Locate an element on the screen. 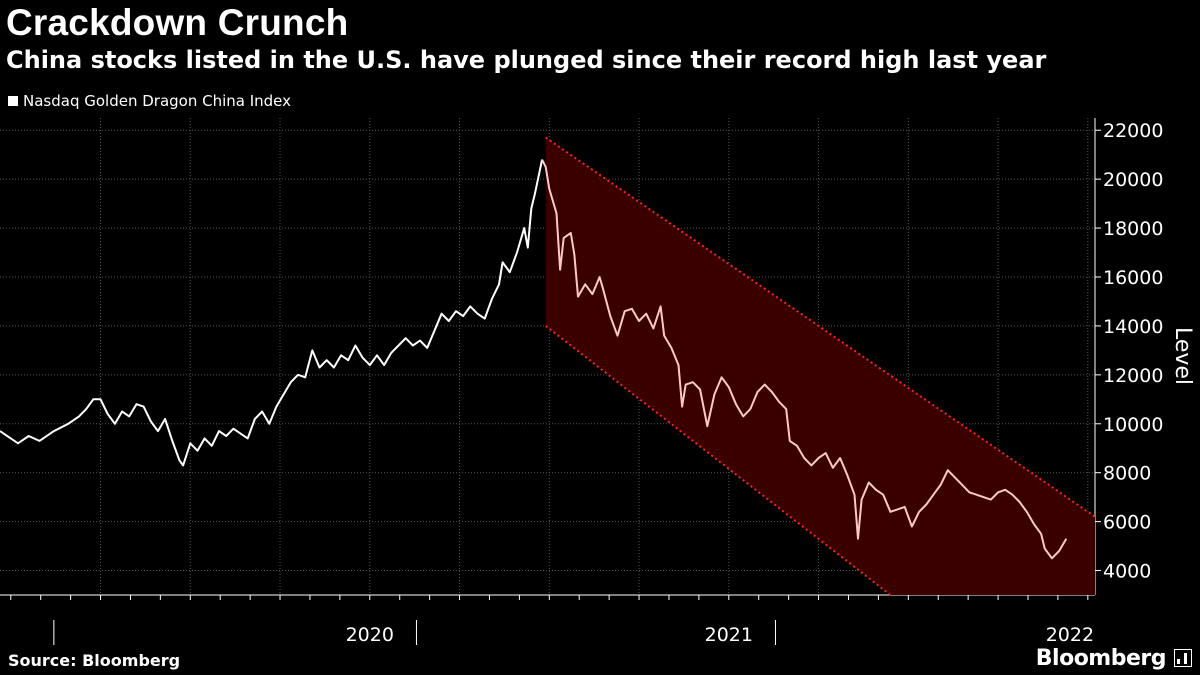  y-tick-label: 20000 is located at coordinates (1133, 180).